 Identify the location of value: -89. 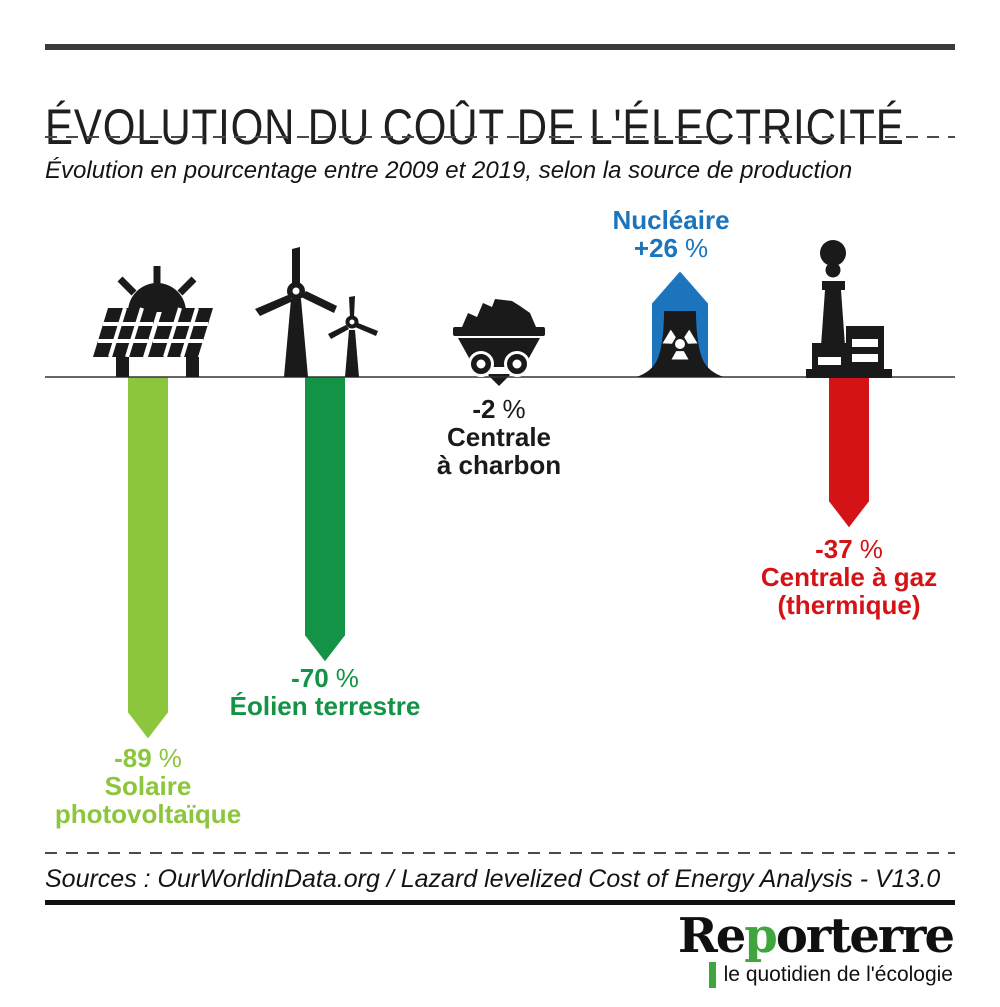
(133, 758).